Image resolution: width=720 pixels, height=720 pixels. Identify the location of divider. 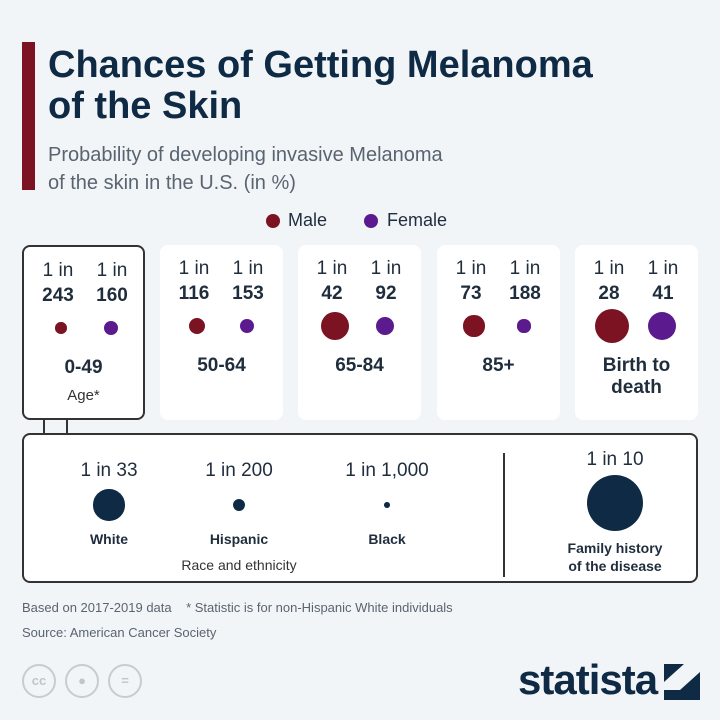
(504, 515).